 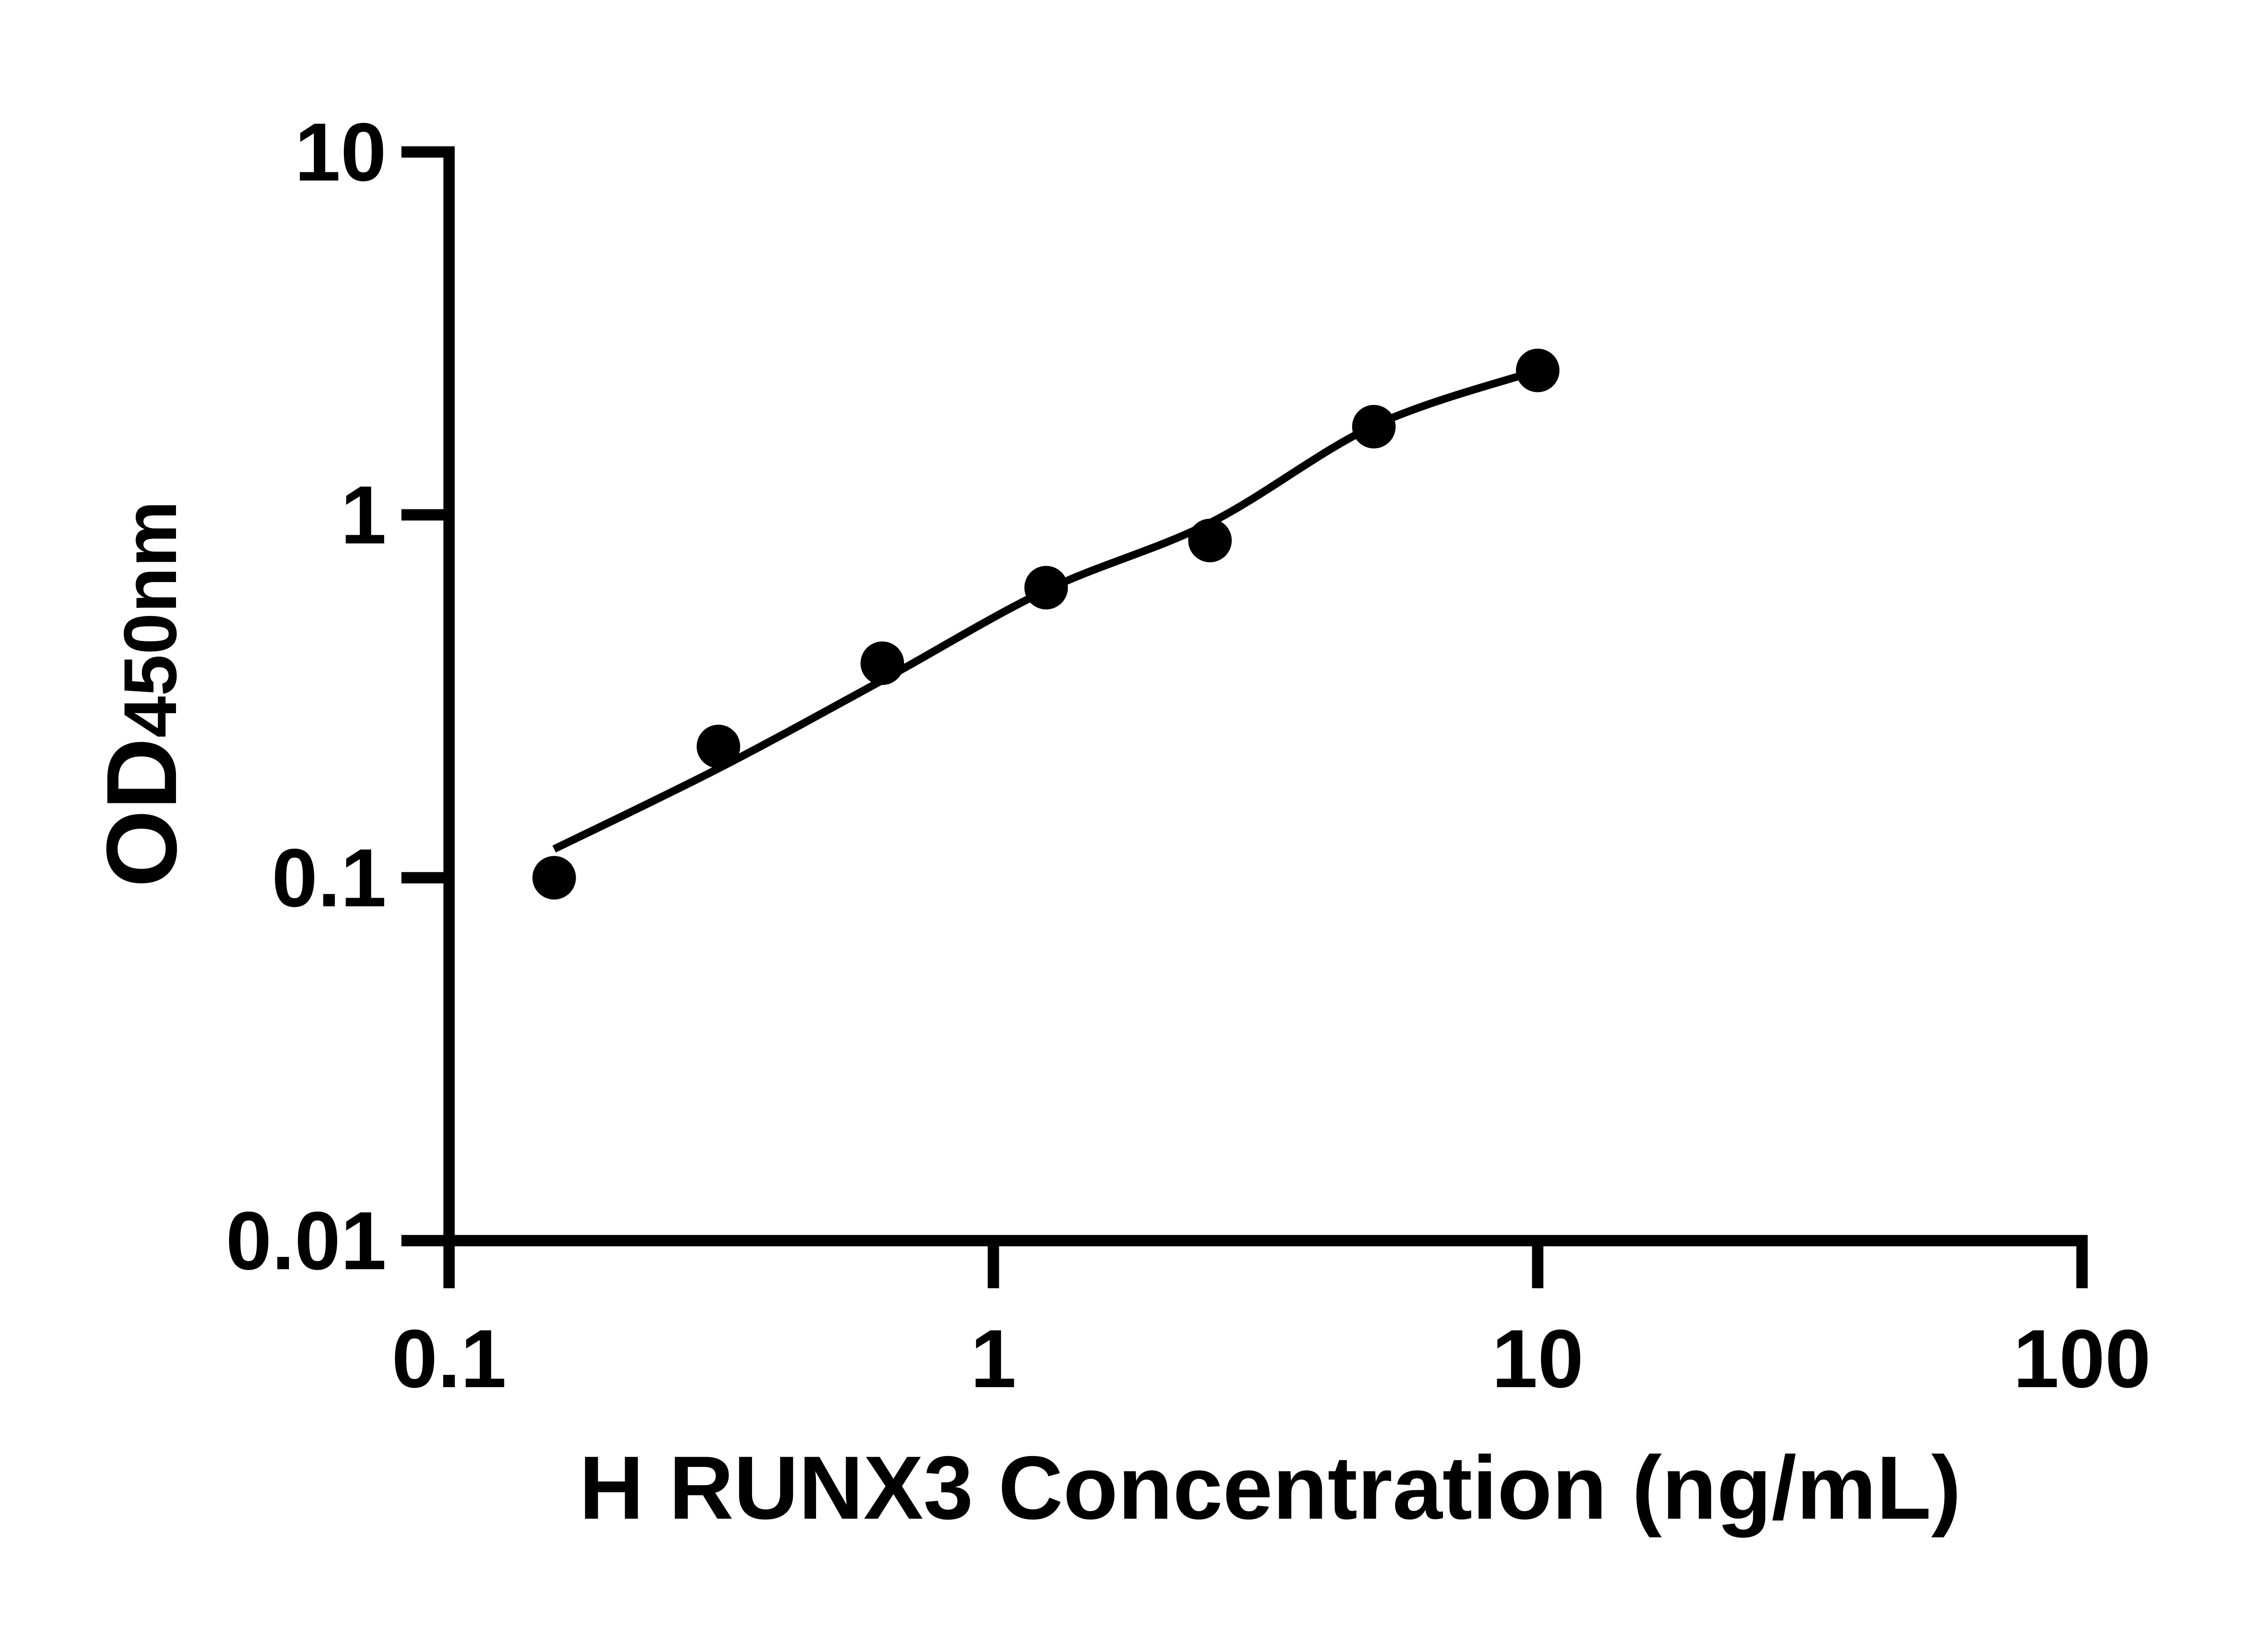 I want to click on fit-curve-line, so click(x=1045, y=610).